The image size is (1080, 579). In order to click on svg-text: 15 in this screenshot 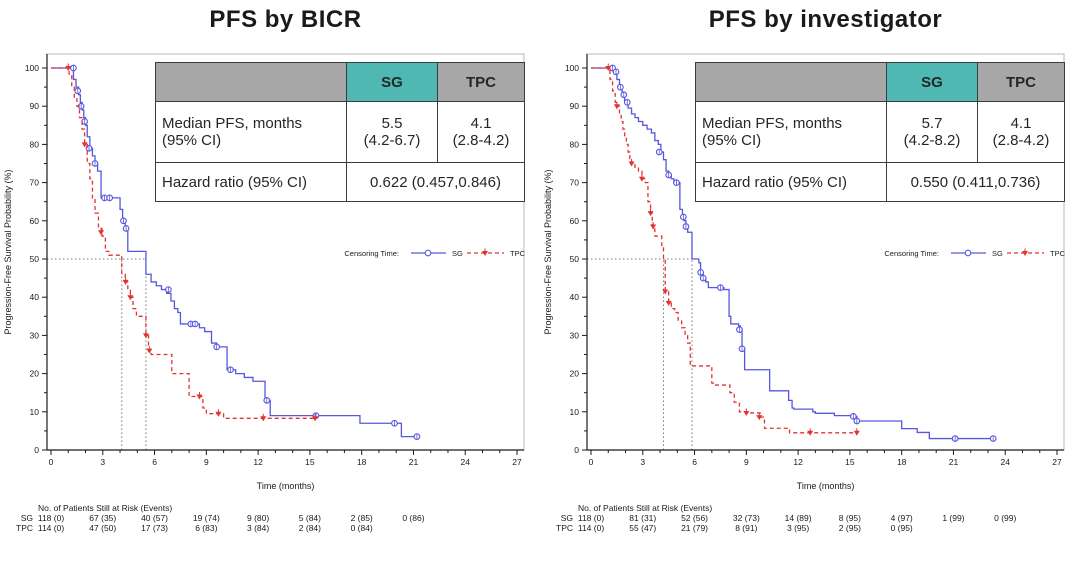, I will do `click(310, 462)`.